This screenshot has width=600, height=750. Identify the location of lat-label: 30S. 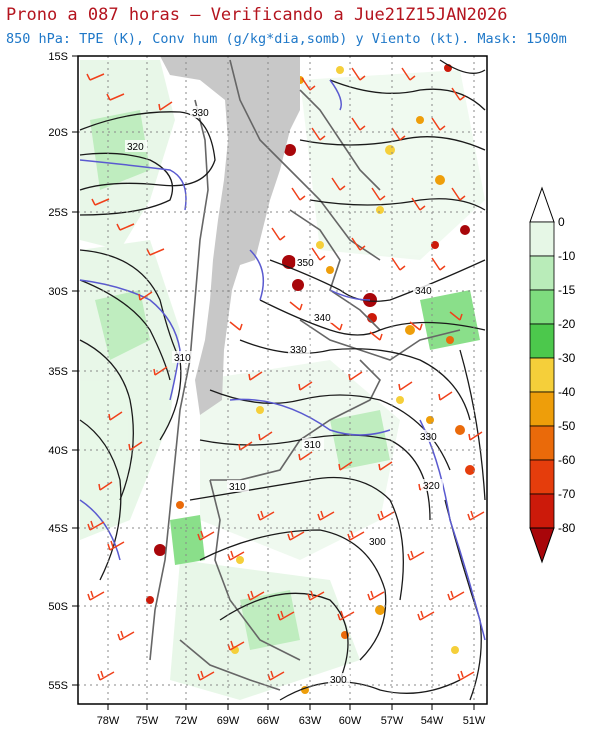
(58, 292).